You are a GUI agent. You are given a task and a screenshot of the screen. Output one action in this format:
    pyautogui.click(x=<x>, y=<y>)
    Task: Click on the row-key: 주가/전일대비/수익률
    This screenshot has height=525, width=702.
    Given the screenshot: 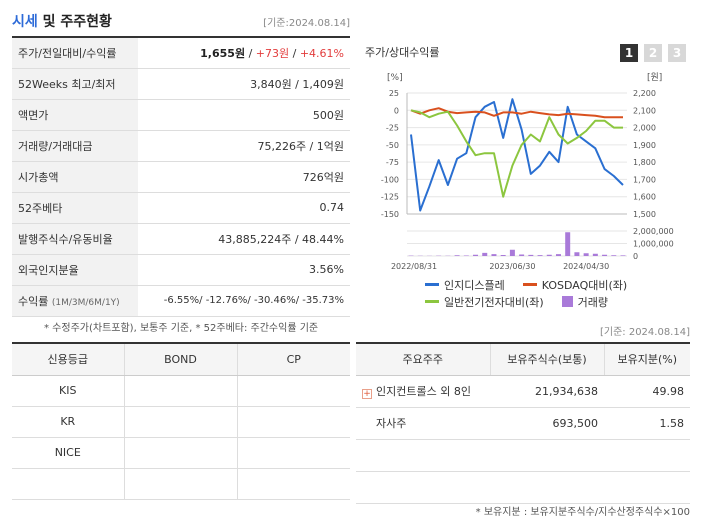 What is the action you would take?
    pyautogui.click(x=75, y=53)
    